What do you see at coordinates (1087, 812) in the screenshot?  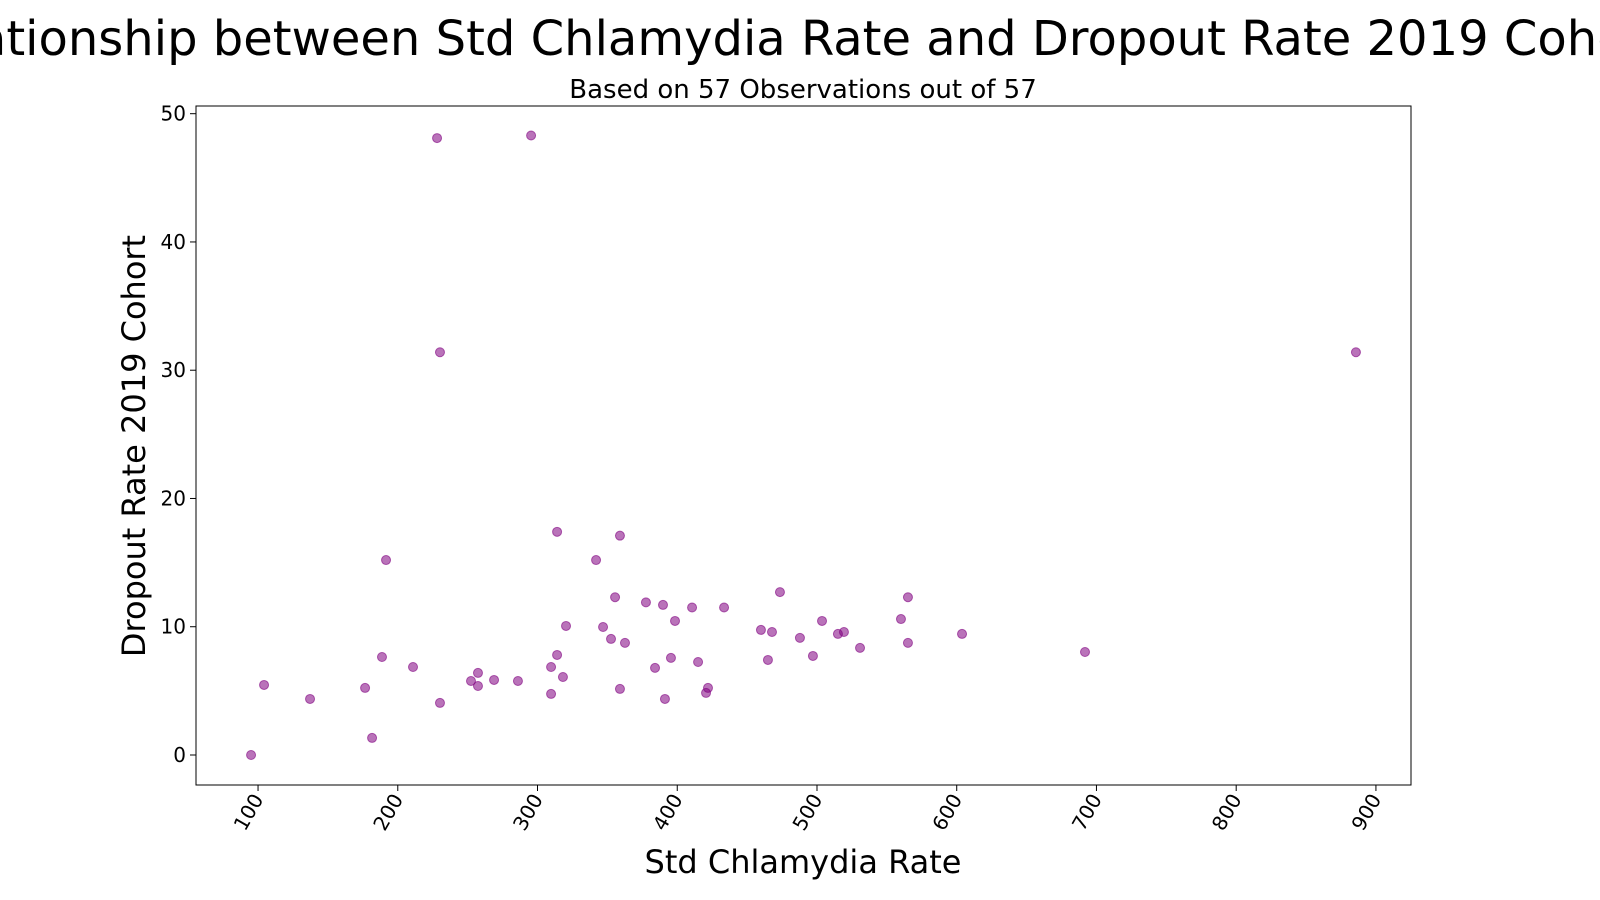 I see `x-tick-label: 700` at bounding box center [1087, 812].